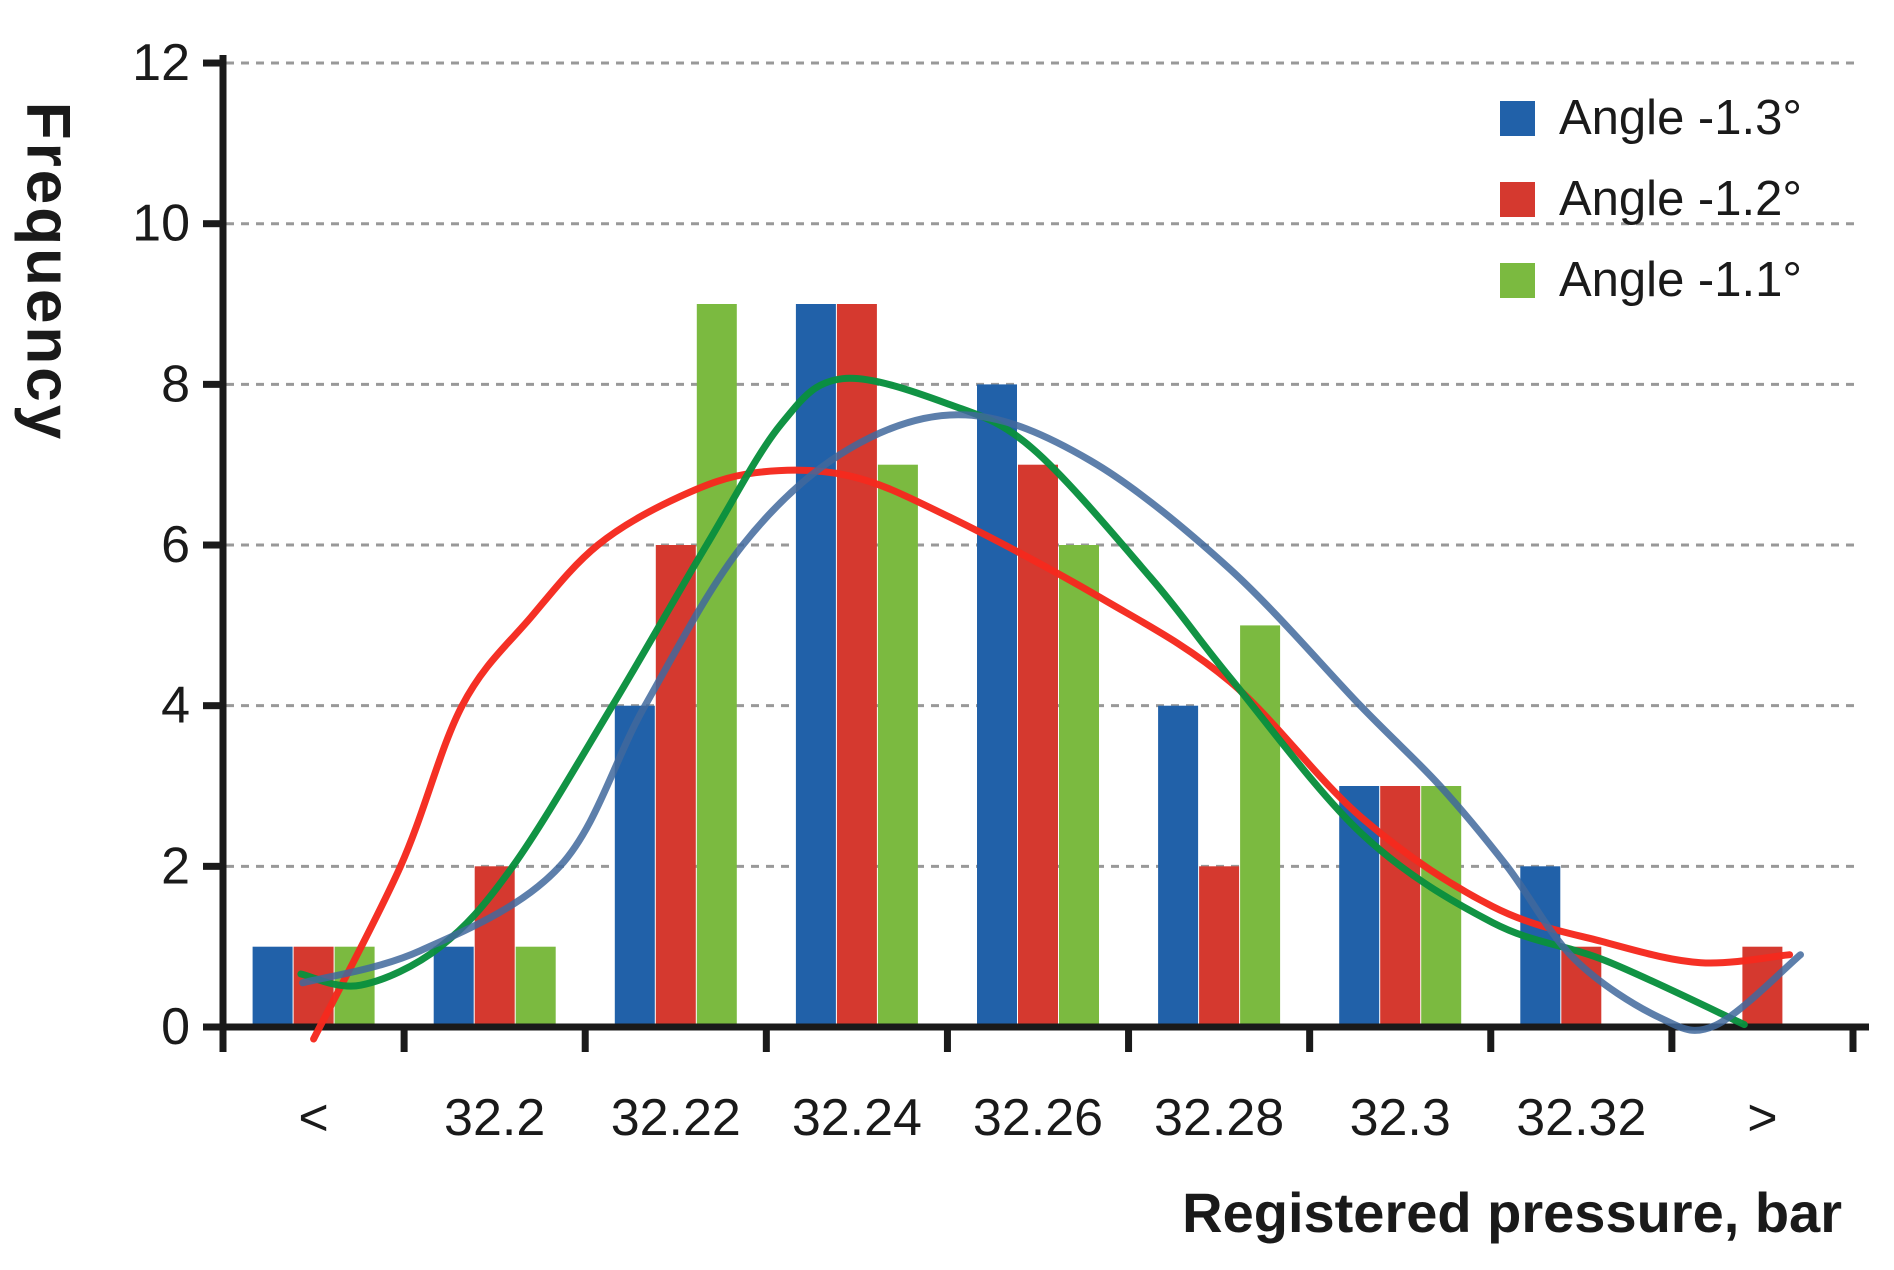  Describe the element at coordinates (1581, 1118) in the screenshot. I see `x-tick-label: 32.32` at that location.